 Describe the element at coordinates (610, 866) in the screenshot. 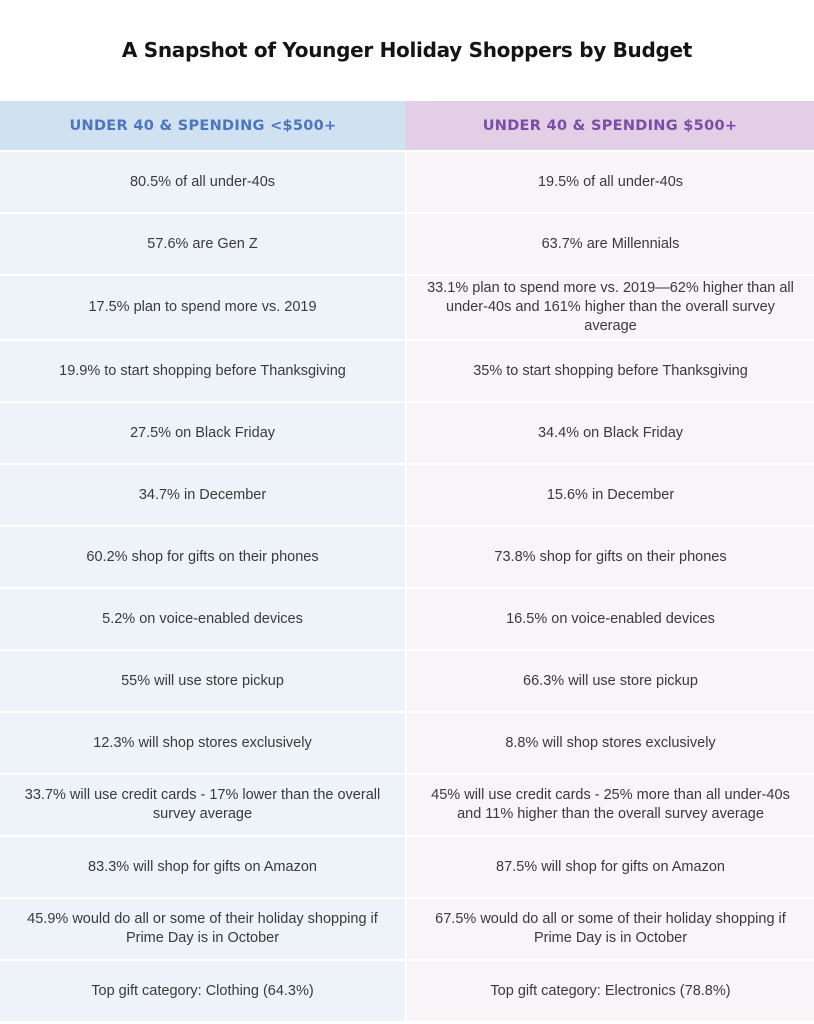

I see `table-cell: 87.5% will shop for gifts on Amazon` at that location.